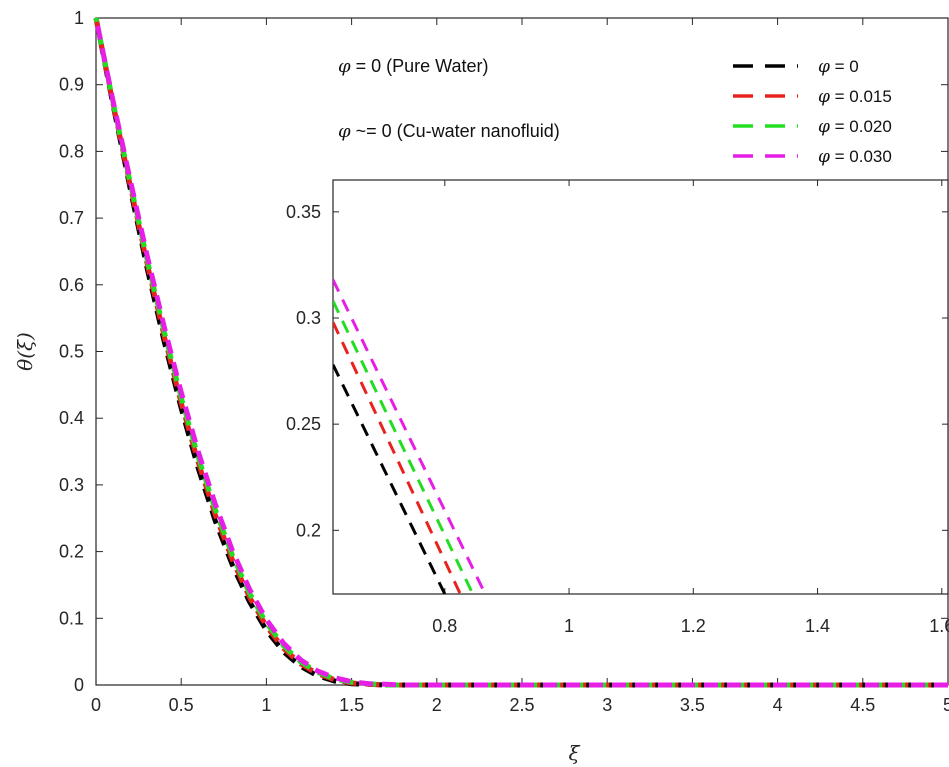 This screenshot has height=767, width=949. What do you see at coordinates (71, 618) in the screenshot?
I see `y-tick-label: 0.1` at bounding box center [71, 618].